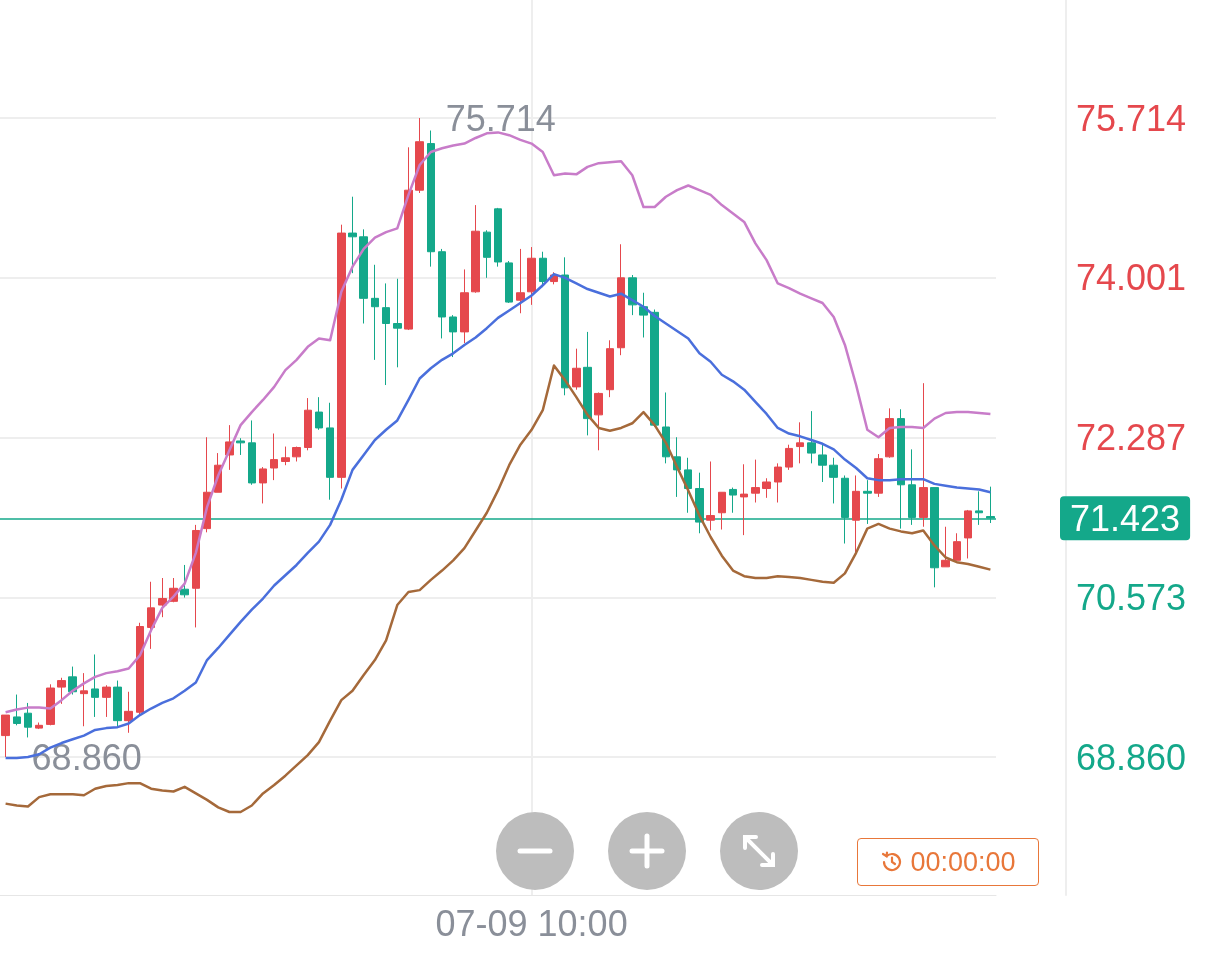  I want to click on x-tick-label: 07-09 10:00, so click(531, 923).